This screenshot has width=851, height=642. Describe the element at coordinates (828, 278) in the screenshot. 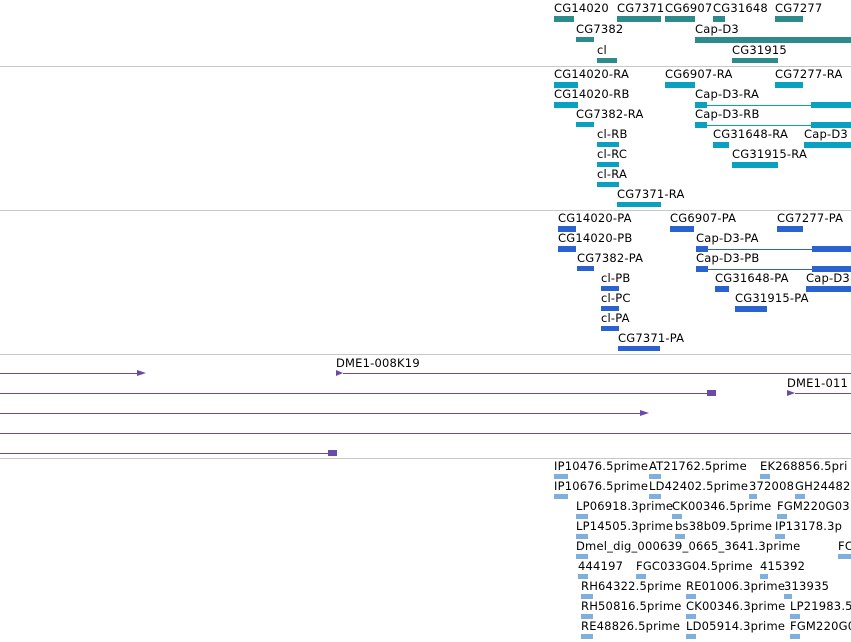

I see `feature-label: Cap-D3` at that location.